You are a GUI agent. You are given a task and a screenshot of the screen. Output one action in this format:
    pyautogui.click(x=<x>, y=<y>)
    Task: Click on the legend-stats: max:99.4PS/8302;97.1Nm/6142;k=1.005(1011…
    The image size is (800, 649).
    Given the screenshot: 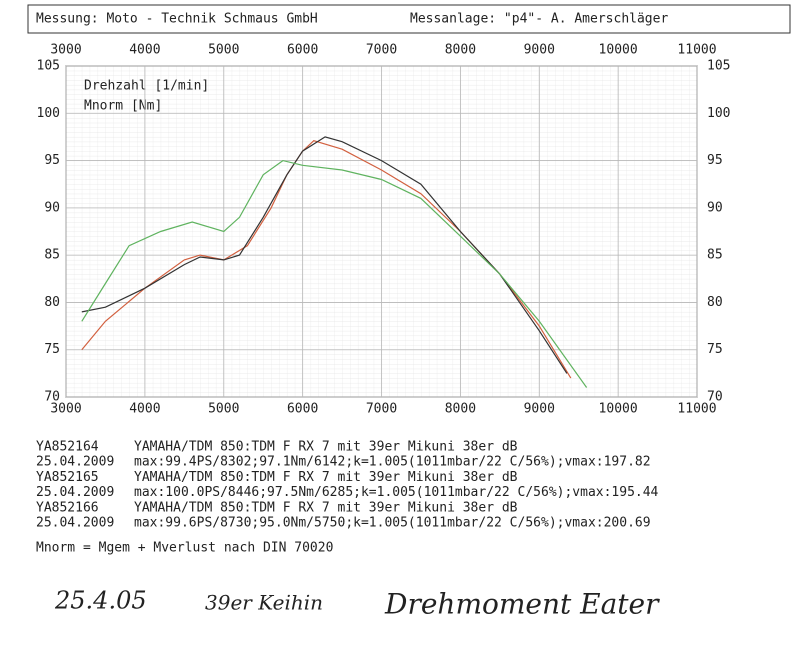 What is the action you would take?
    pyautogui.click(x=392, y=462)
    